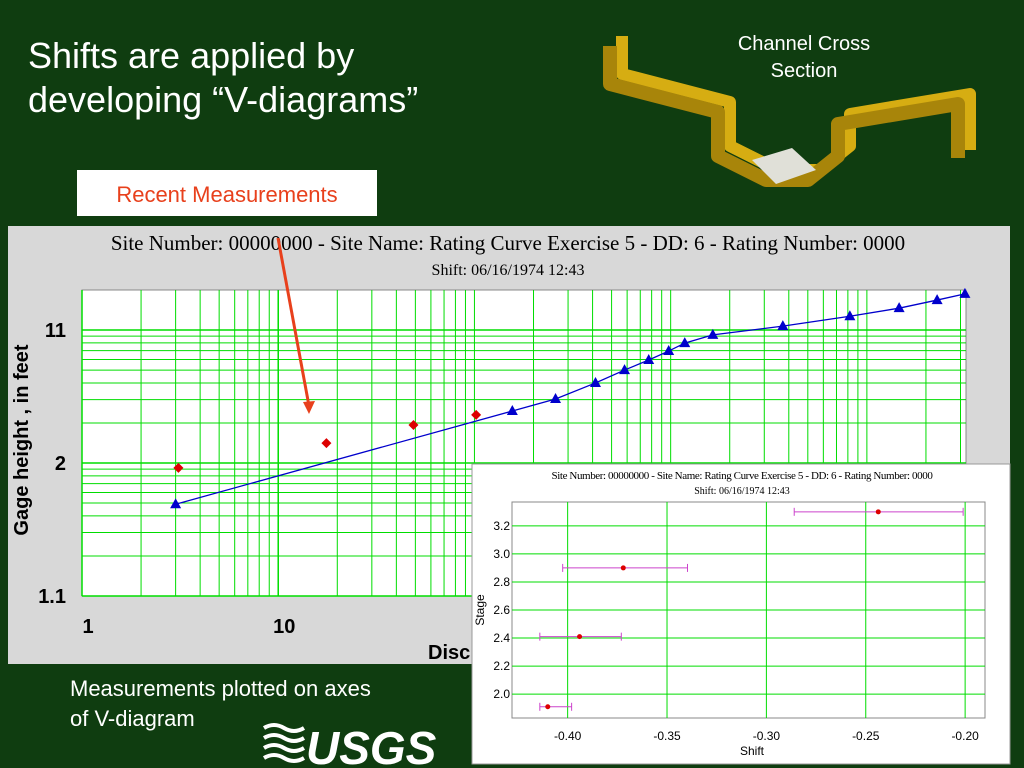  What do you see at coordinates (309, 407) in the screenshot?
I see `arrow-head` at bounding box center [309, 407].